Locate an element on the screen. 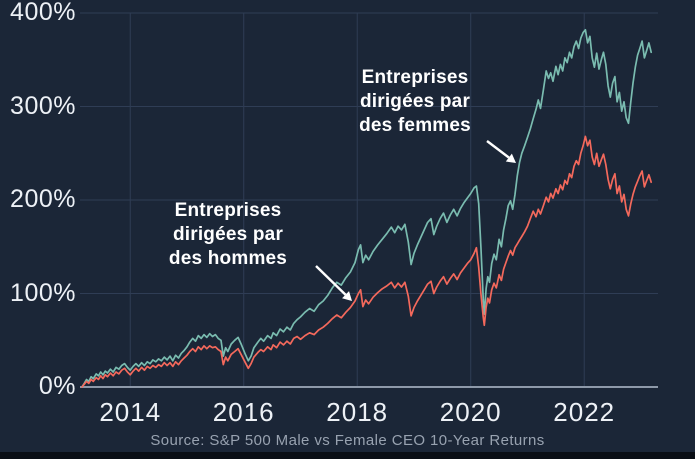 This screenshot has height=459, width=695. arrow-to-men-line is located at coordinates (331, 280).